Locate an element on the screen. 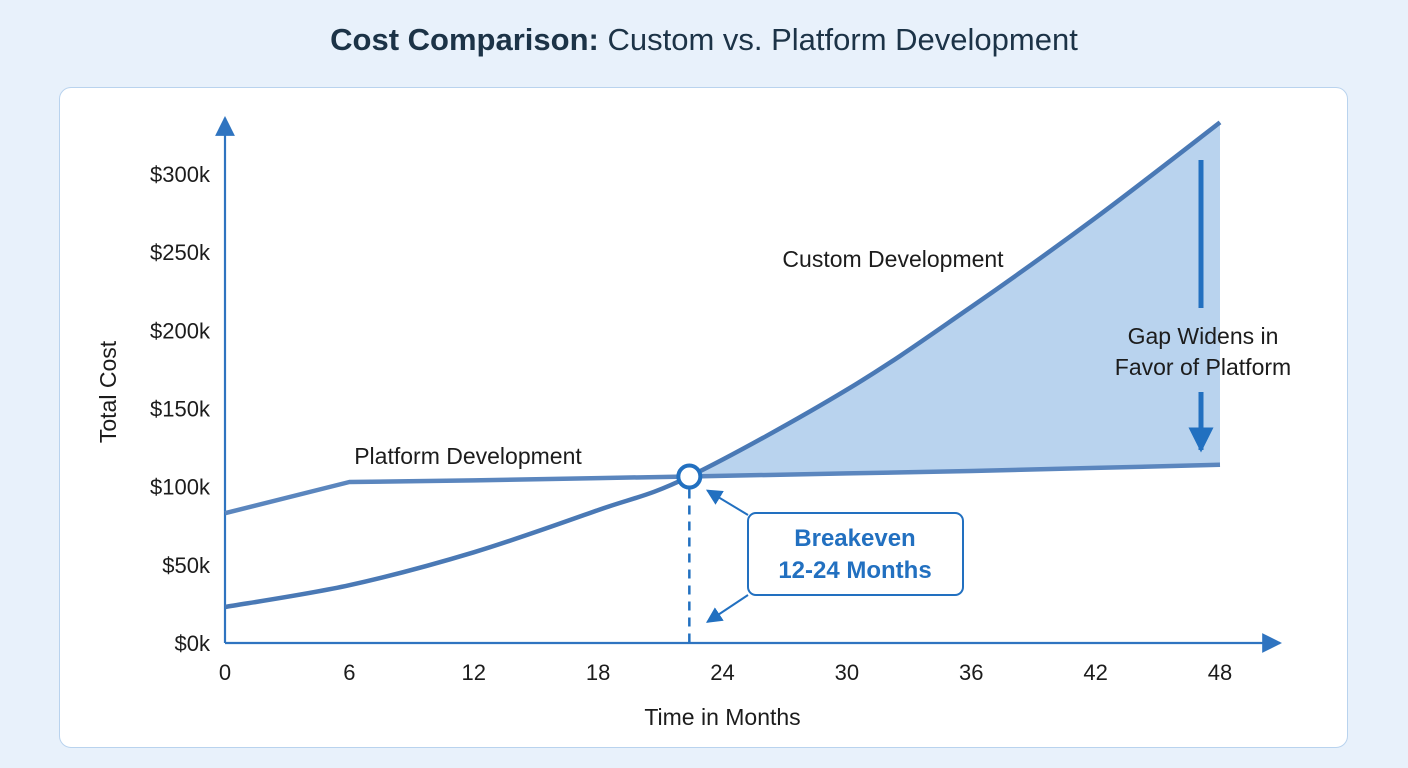  y-tick-label: $150k is located at coordinates (180, 409).